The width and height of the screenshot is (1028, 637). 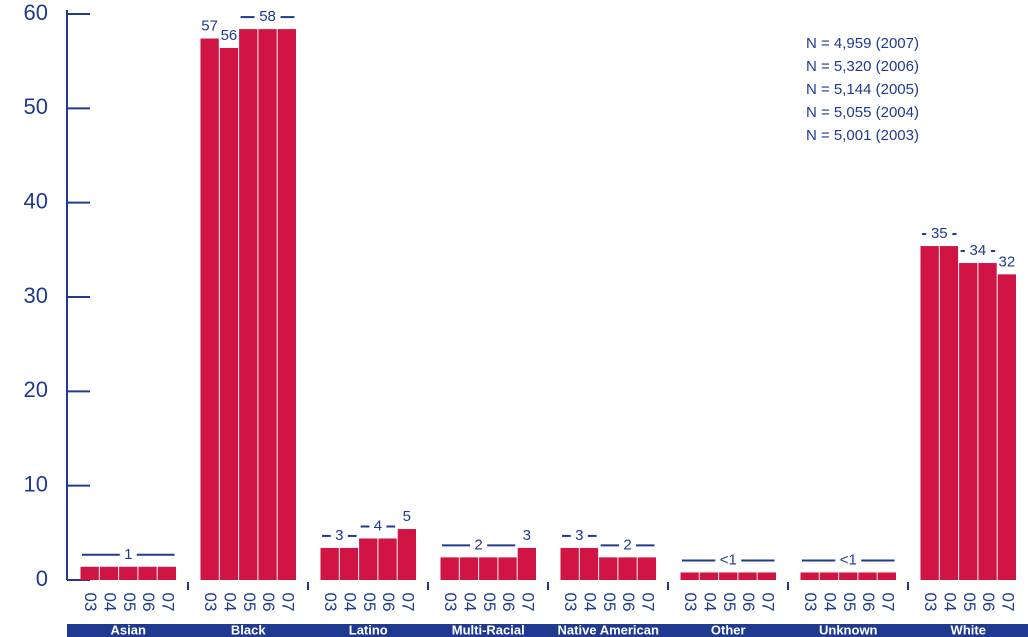 What do you see at coordinates (36, 483) in the screenshot?
I see `y-tick-label: 10` at bounding box center [36, 483].